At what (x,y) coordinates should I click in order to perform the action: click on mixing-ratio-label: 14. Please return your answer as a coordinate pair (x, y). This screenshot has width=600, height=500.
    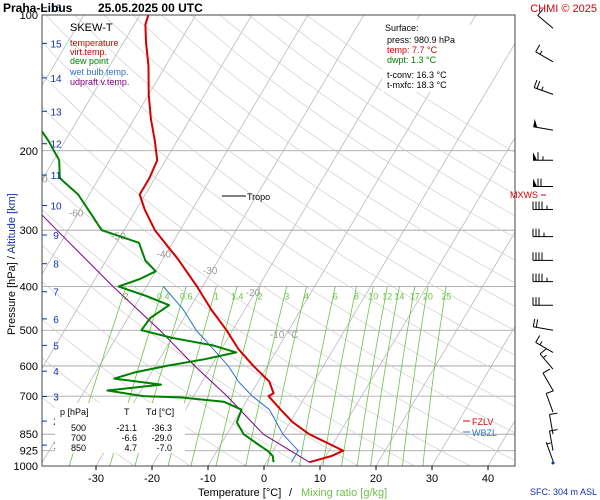
    Looking at the image, I should click on (399, 297).